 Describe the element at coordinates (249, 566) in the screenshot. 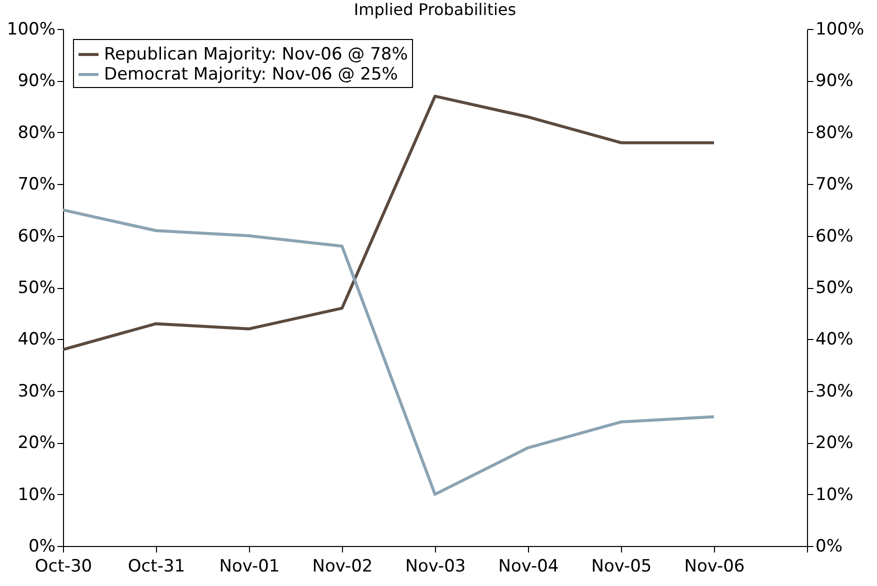

I see `x-tick-label: Nov-01` at that location.